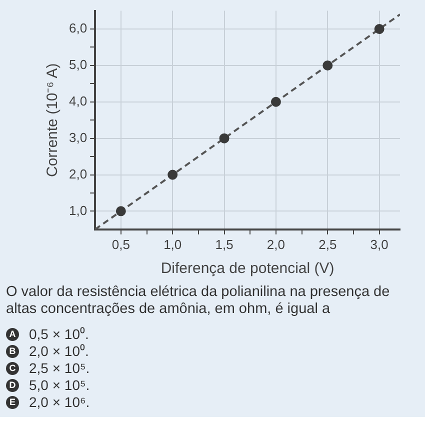  What do you see at coordinates (49, 334) in the screenshot?
I see `text: A 0,5 × 10⁰.` at bounding box center [49, 334].